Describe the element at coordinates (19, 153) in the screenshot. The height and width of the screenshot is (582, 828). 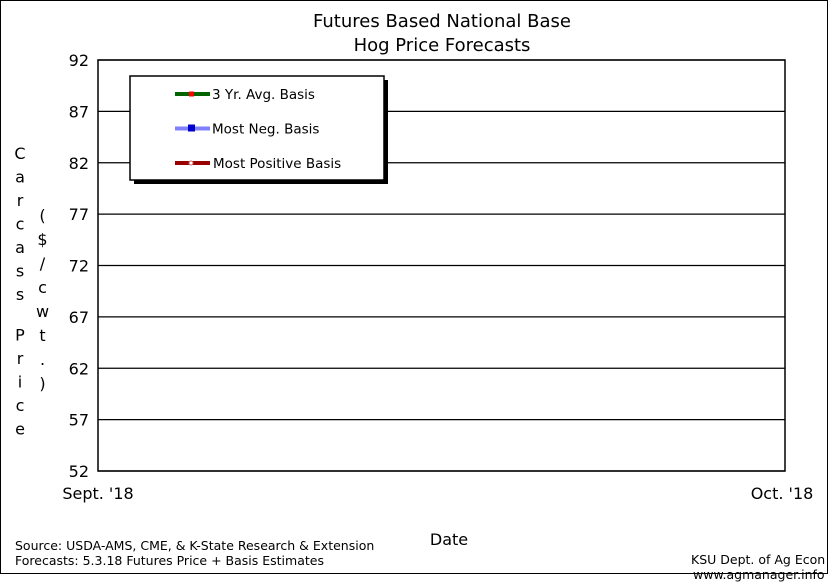
I see `y-axis-label-char: C` at that location.